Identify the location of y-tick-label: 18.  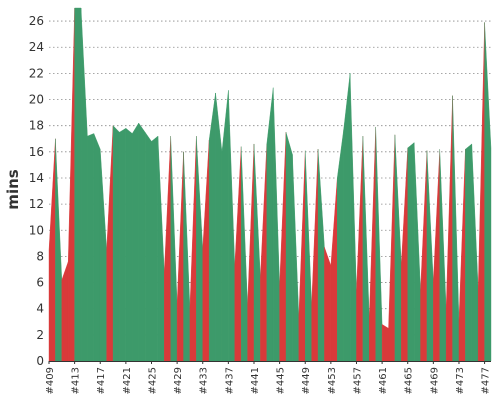
(36, 126).